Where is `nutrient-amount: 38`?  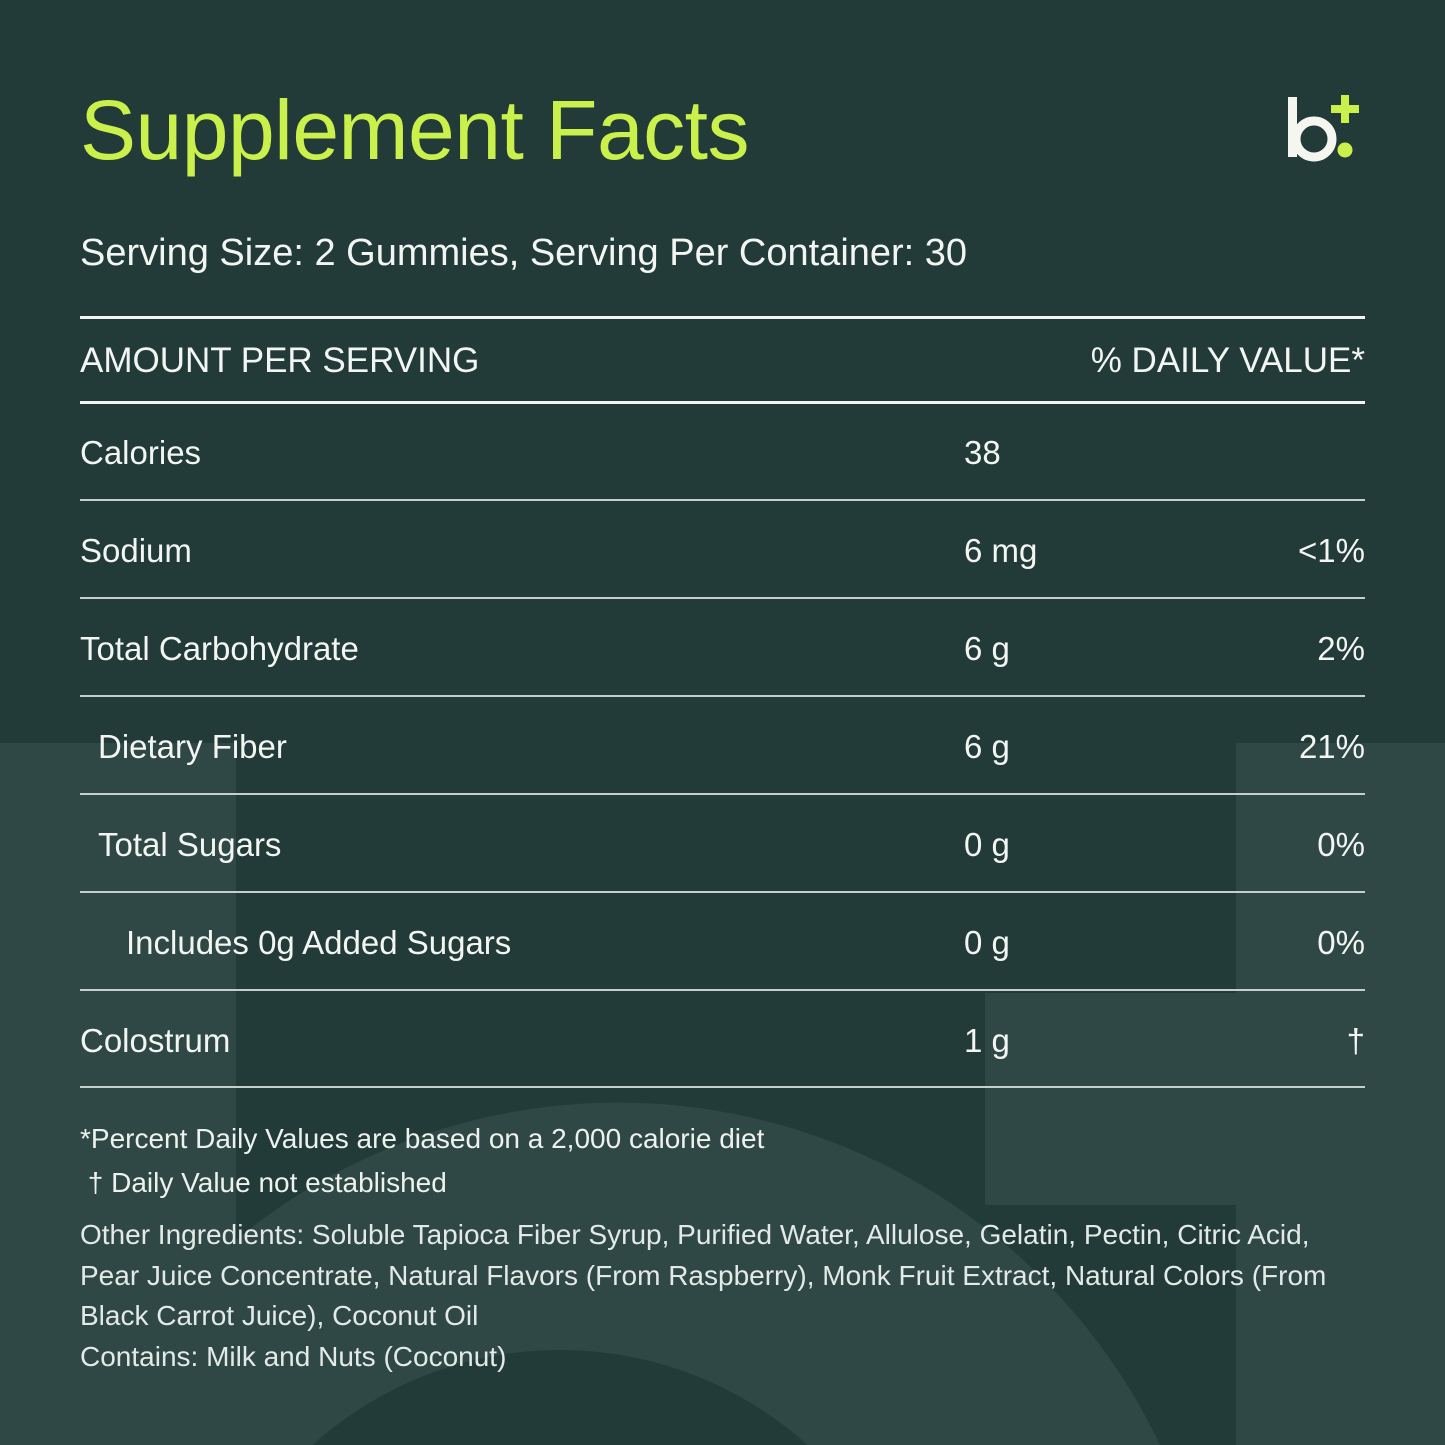 nutrient-amount: 38 is located at coordinates (982, 452).